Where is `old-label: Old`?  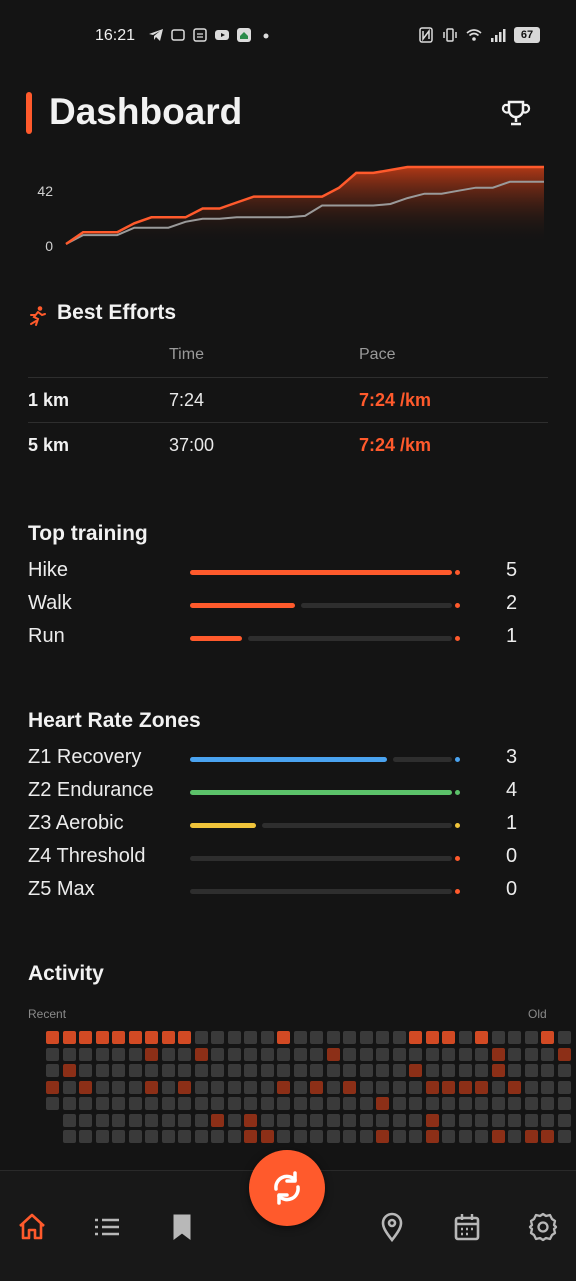
old-label: Old is located at coordinates (537, 1014).